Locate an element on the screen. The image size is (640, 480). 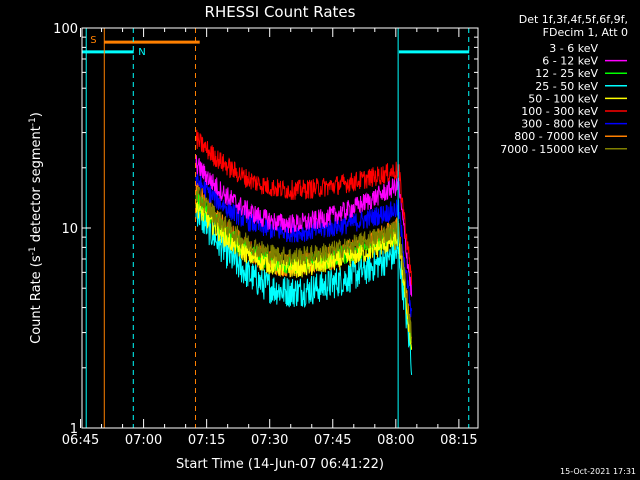
legend-label: 25 - 50 keV is located at coordinates (566, 86).